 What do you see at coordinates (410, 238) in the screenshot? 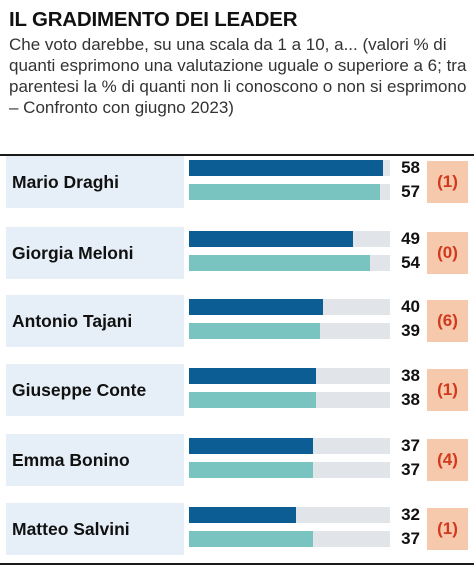
I see `value-label-current: 49` at bounding box center [410, 238].